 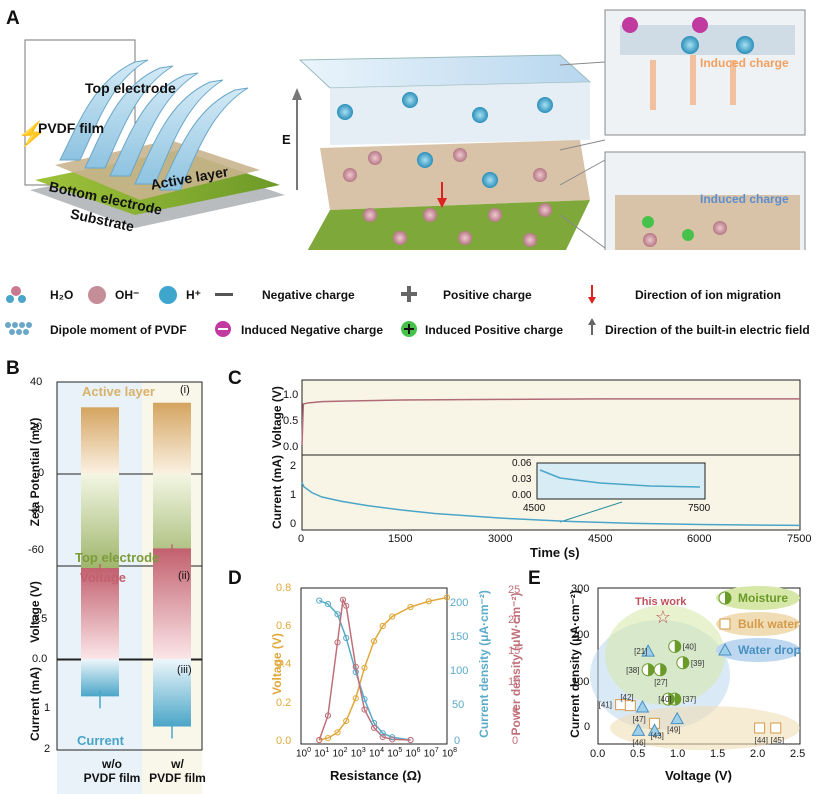 I want to click on c-vt-0: 1.0, so click(x=291, y=395).